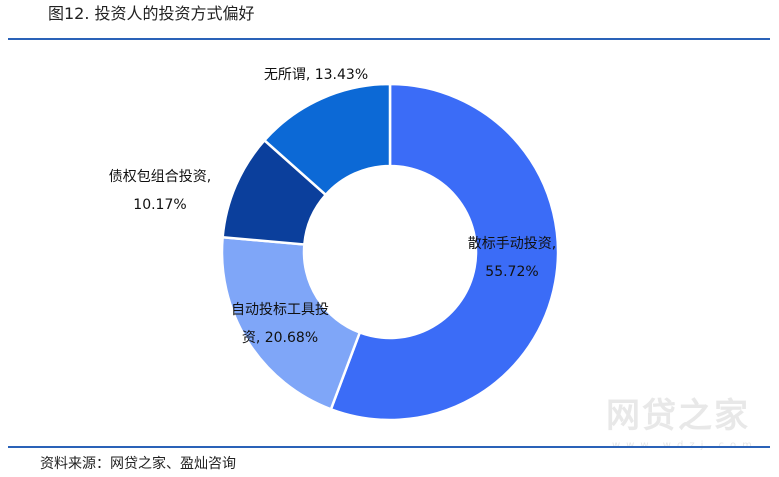  Describe the element at coordinates (280, 310) in the screenshot. I see `data-label-1: 自动投标工具投` at that location.